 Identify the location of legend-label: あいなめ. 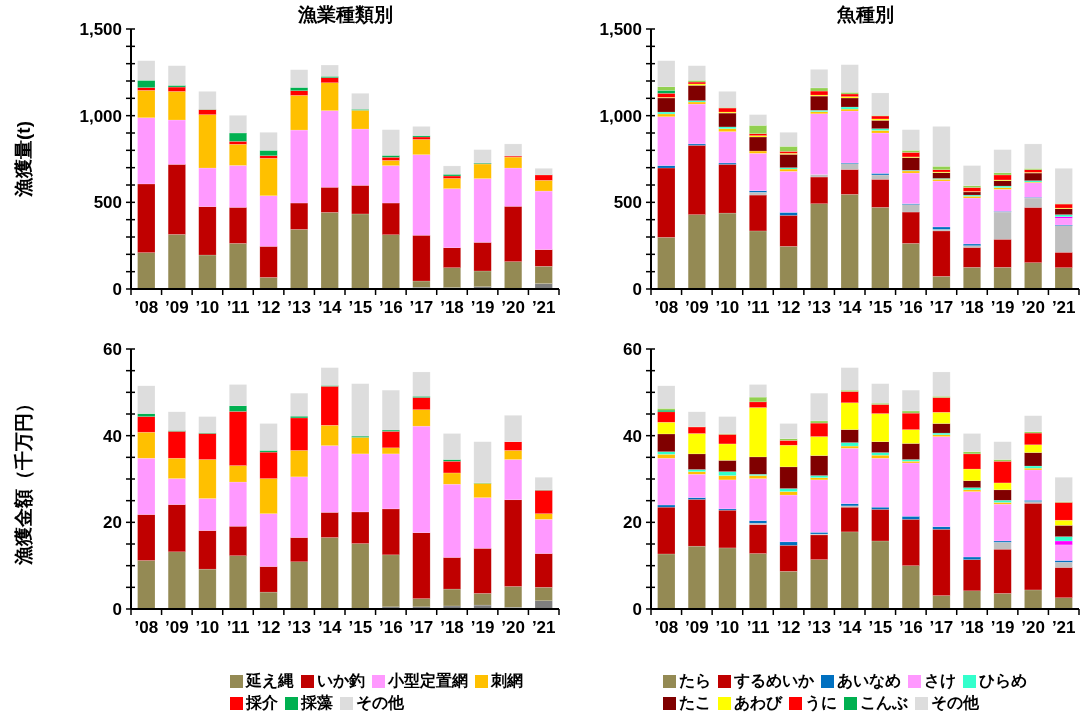
(869, 681).